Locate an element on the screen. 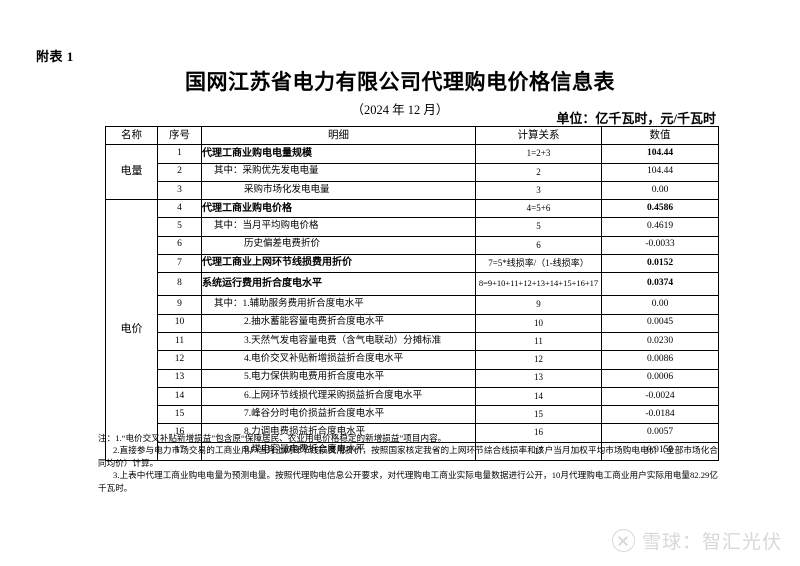  table-row: 7 代理工商业上网环节线损费用折价 7=5*线损率/（1-线损率） 0.0152 is located at coordinates (412, 264).